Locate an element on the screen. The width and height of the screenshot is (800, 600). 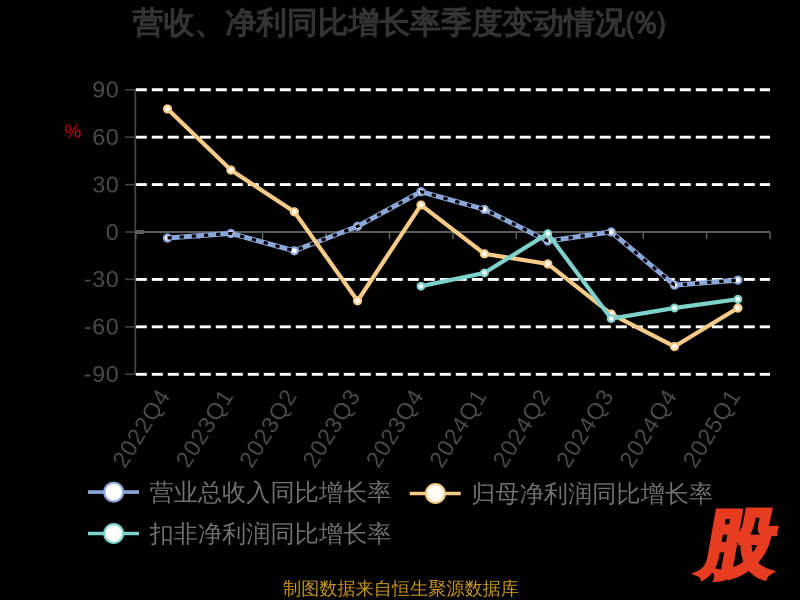
svg-text: 60 is located at coordinates (105, 137).